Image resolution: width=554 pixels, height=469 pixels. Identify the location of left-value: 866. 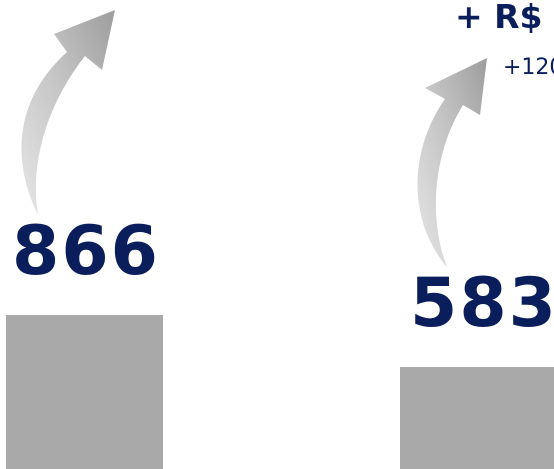
(86, 251).